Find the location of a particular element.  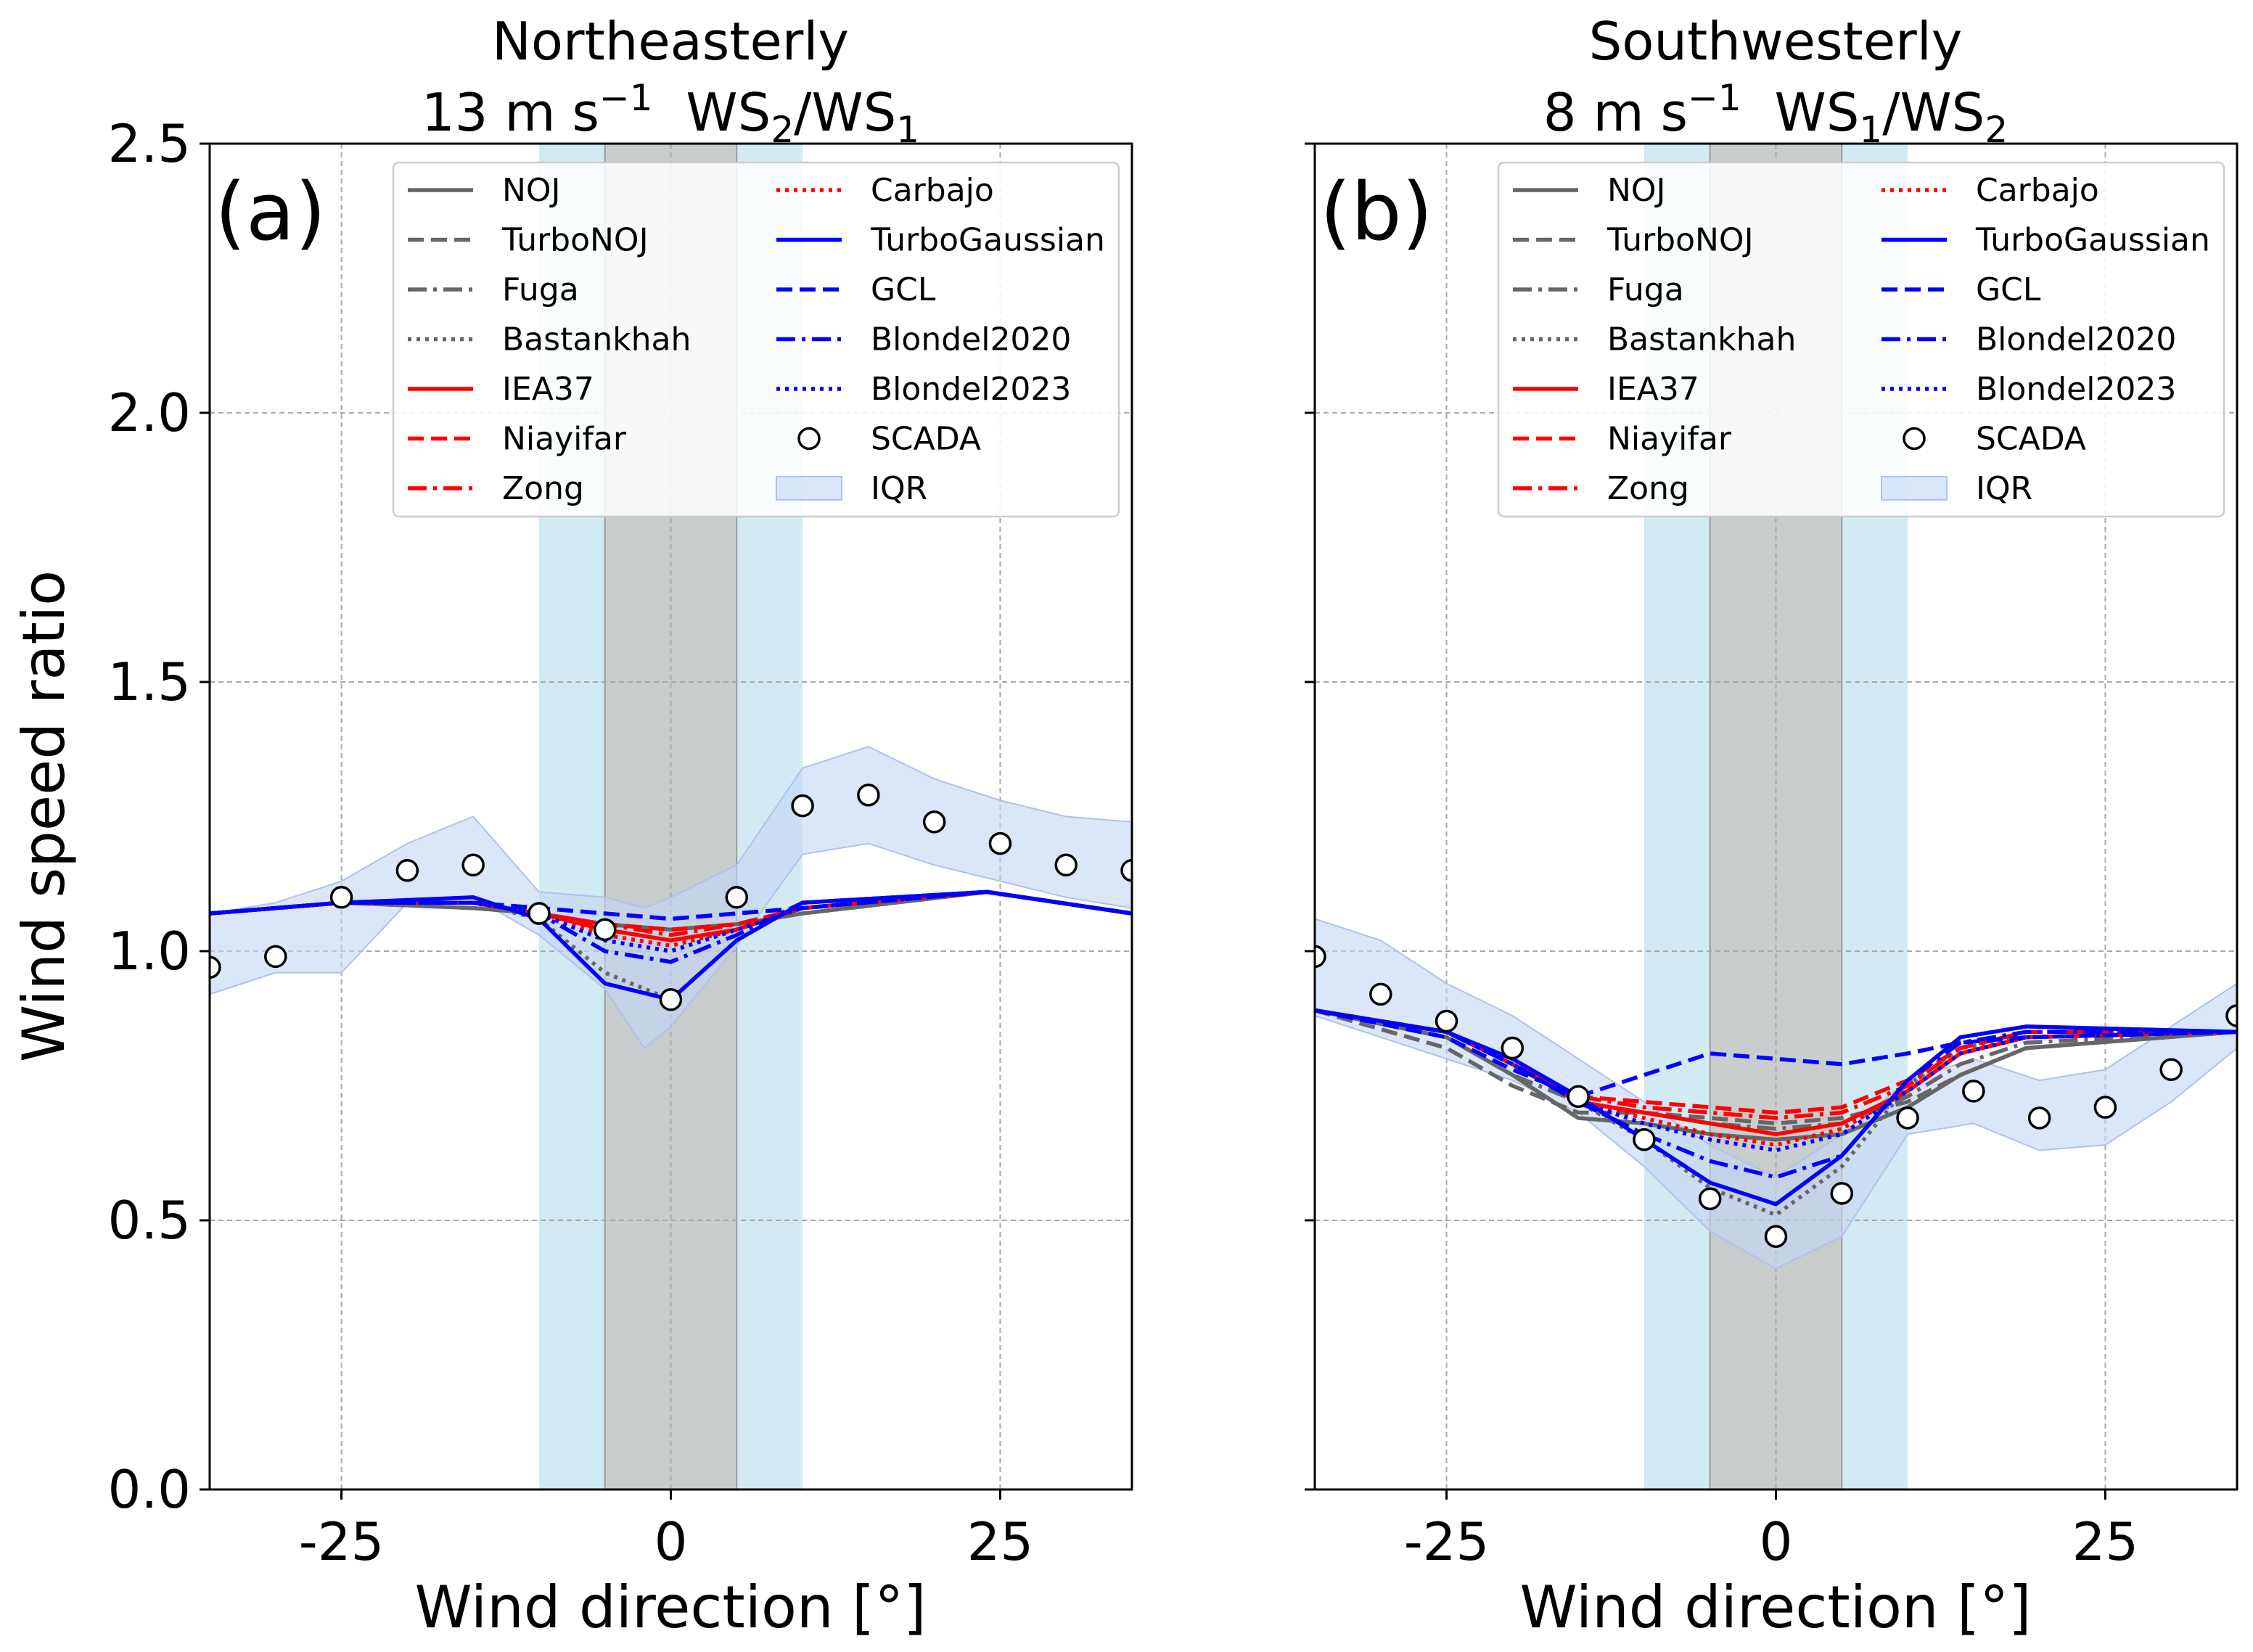

panel-a-xticks: -25 0 25 is located at coordinates (666, 1530).